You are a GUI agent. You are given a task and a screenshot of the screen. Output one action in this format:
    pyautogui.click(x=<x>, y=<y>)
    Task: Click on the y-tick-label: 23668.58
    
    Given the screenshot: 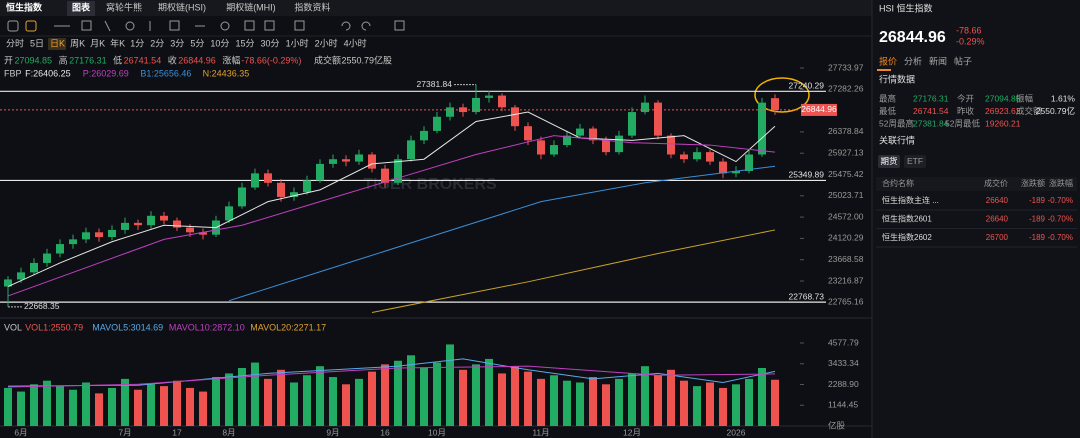 What is the action you would take?
    pyautogui.click(x=846, y=259)
    